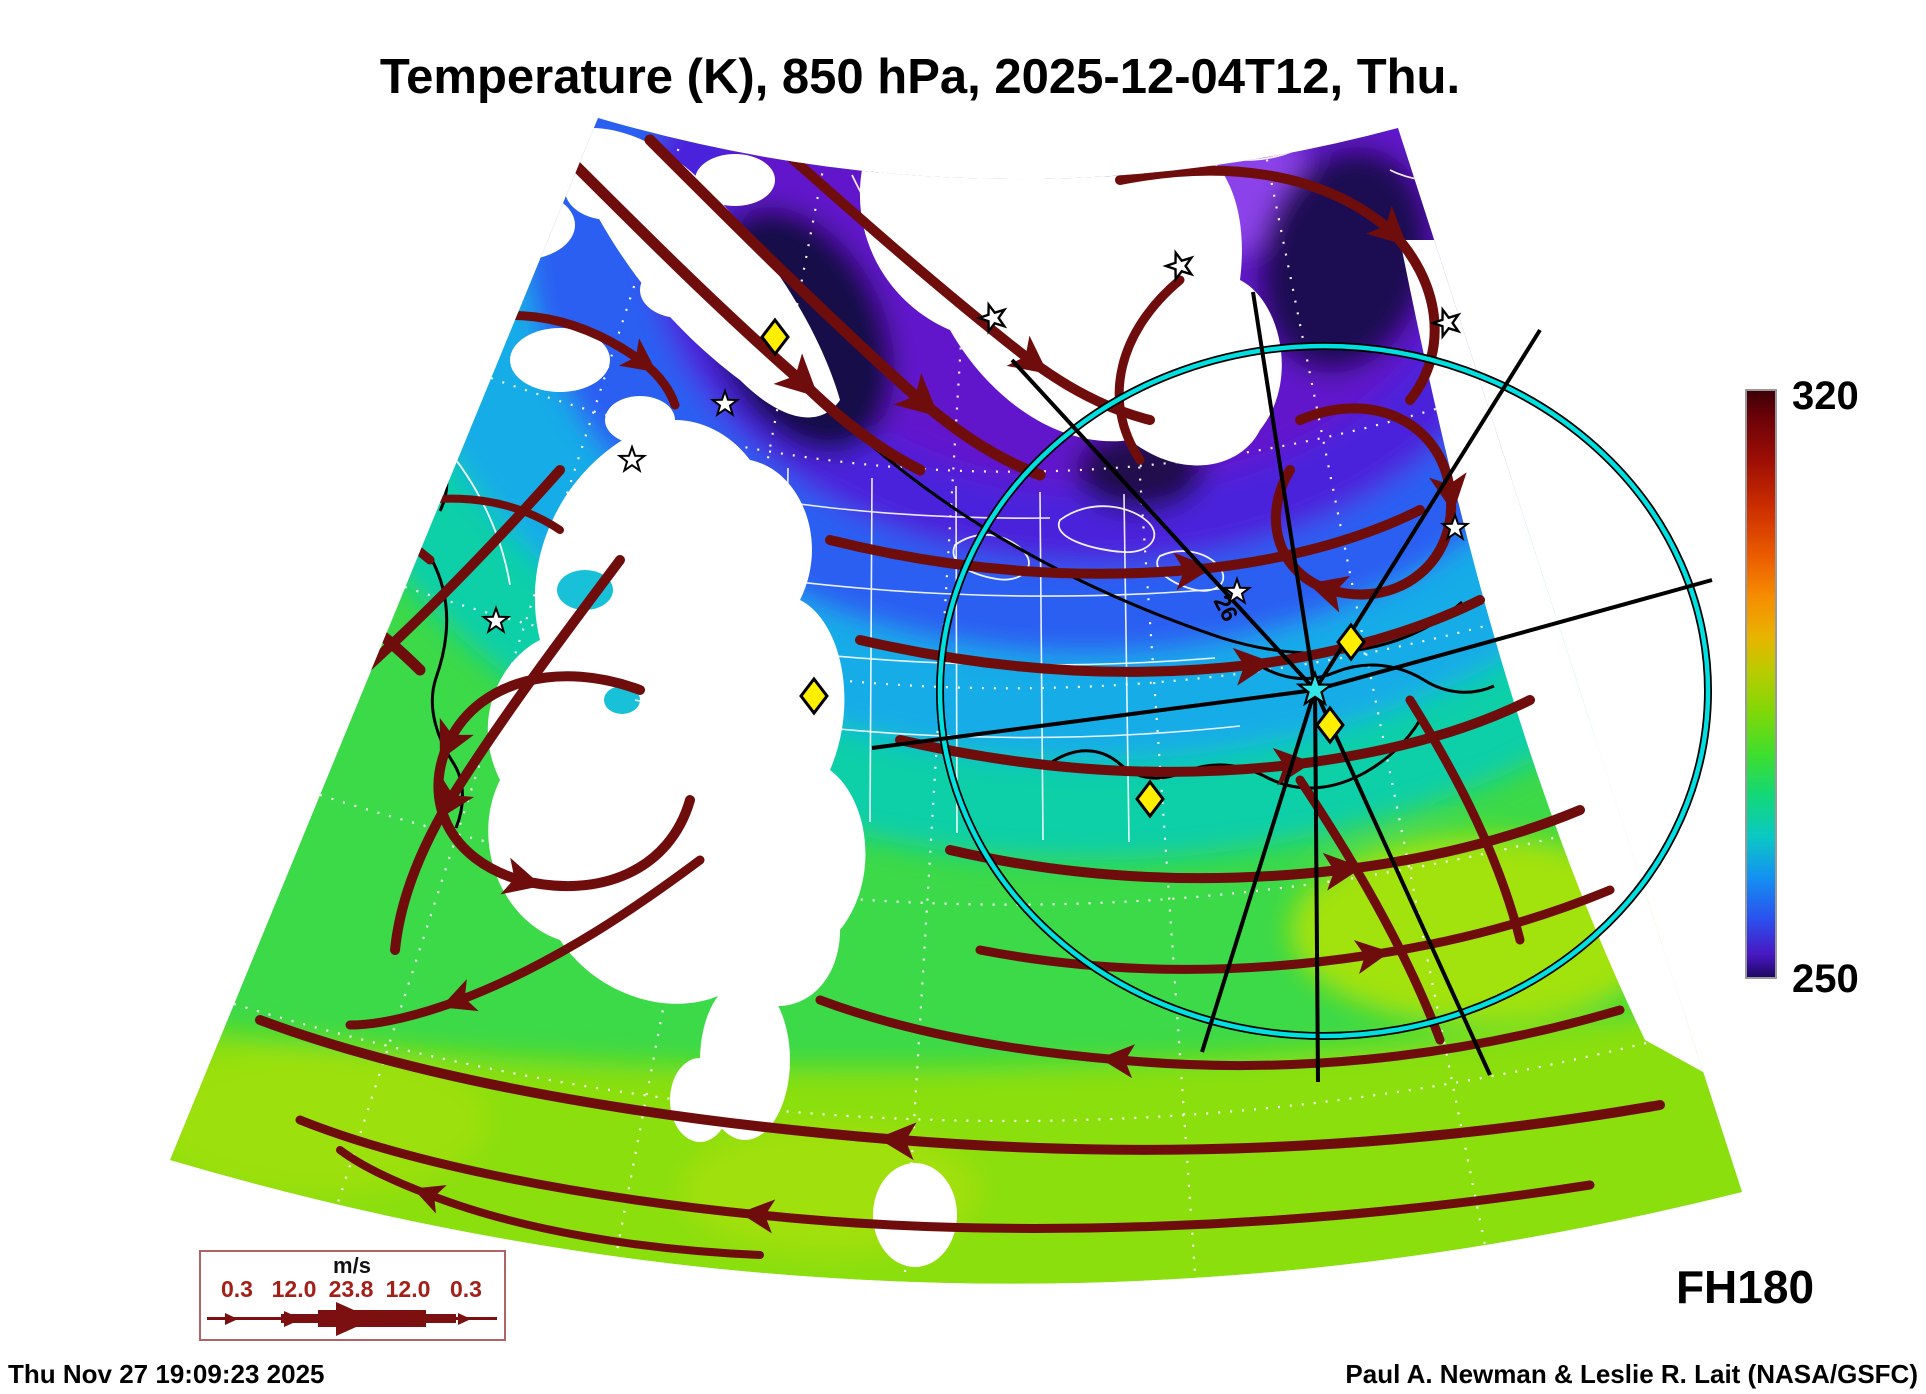 This screenshot has width=1926, height=1394. What do you see at coordinates (351, 1289) in the screenshot?
I see `legend-value: 23.8` at bounding box center [351, 1289].